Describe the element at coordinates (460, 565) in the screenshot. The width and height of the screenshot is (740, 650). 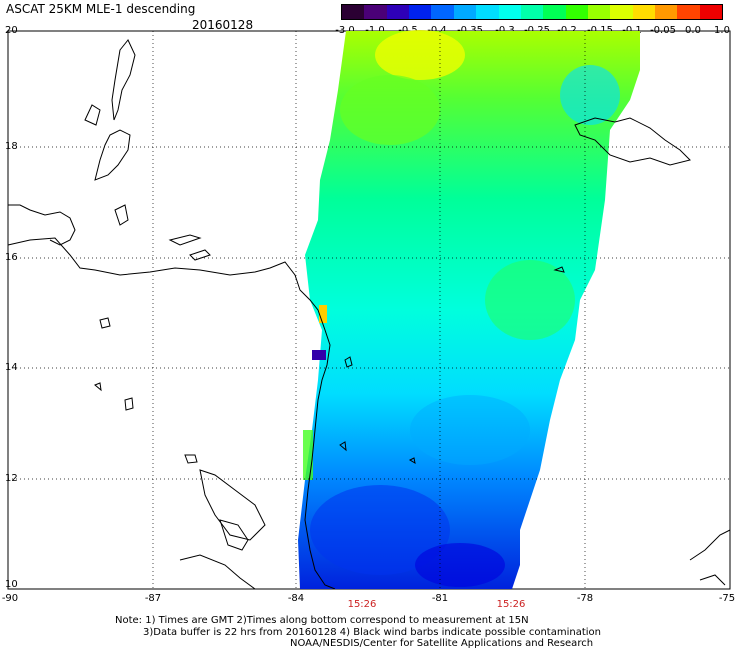
I see `swath-patch-blue2` at that location.